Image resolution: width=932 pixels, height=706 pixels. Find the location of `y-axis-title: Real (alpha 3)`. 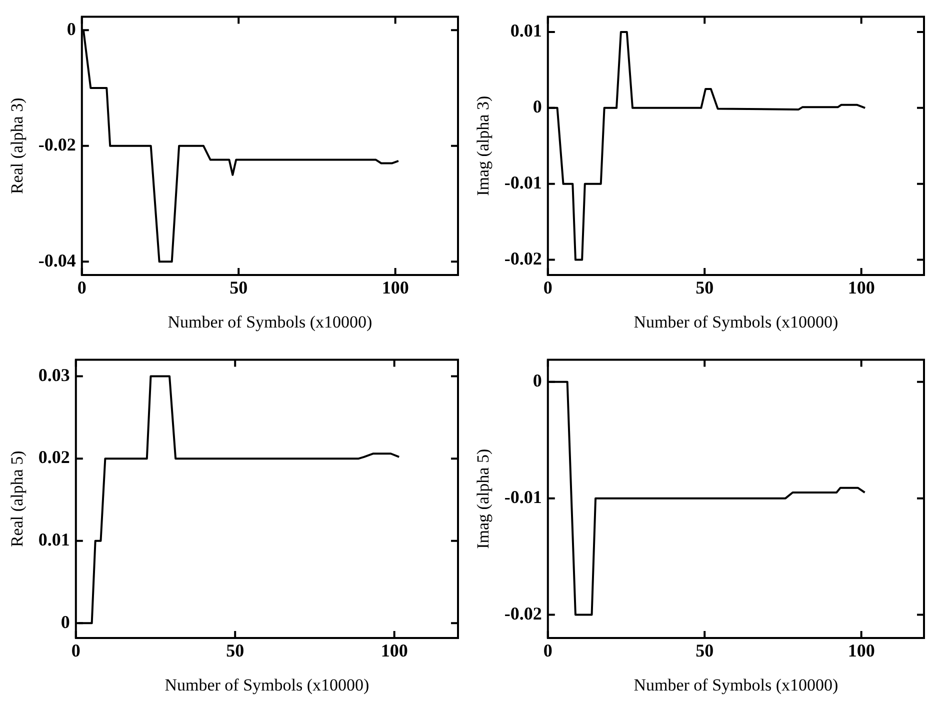

y-axis-title: Real (alpha 3) is located at coordinates (17, 146).